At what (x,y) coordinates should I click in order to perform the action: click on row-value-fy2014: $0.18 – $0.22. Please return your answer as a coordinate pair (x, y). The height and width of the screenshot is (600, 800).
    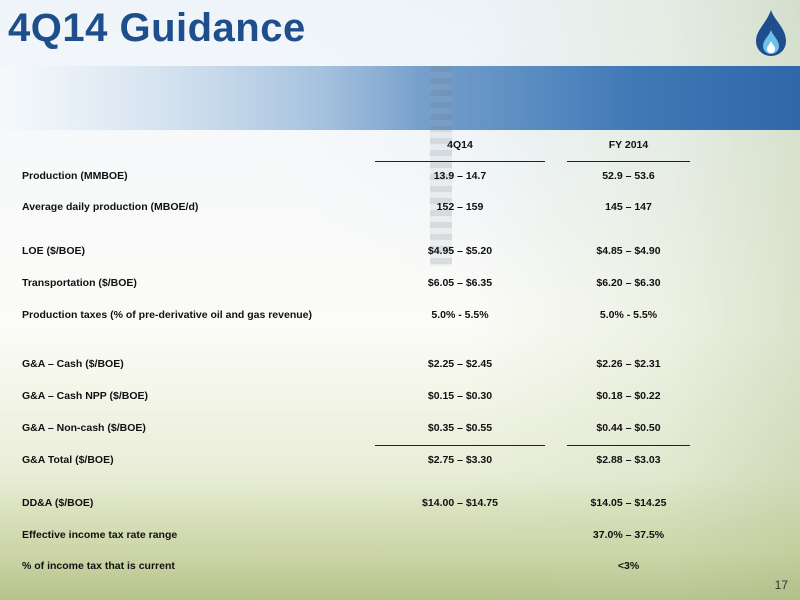
    Looking at the image, I should click on (628, 396).